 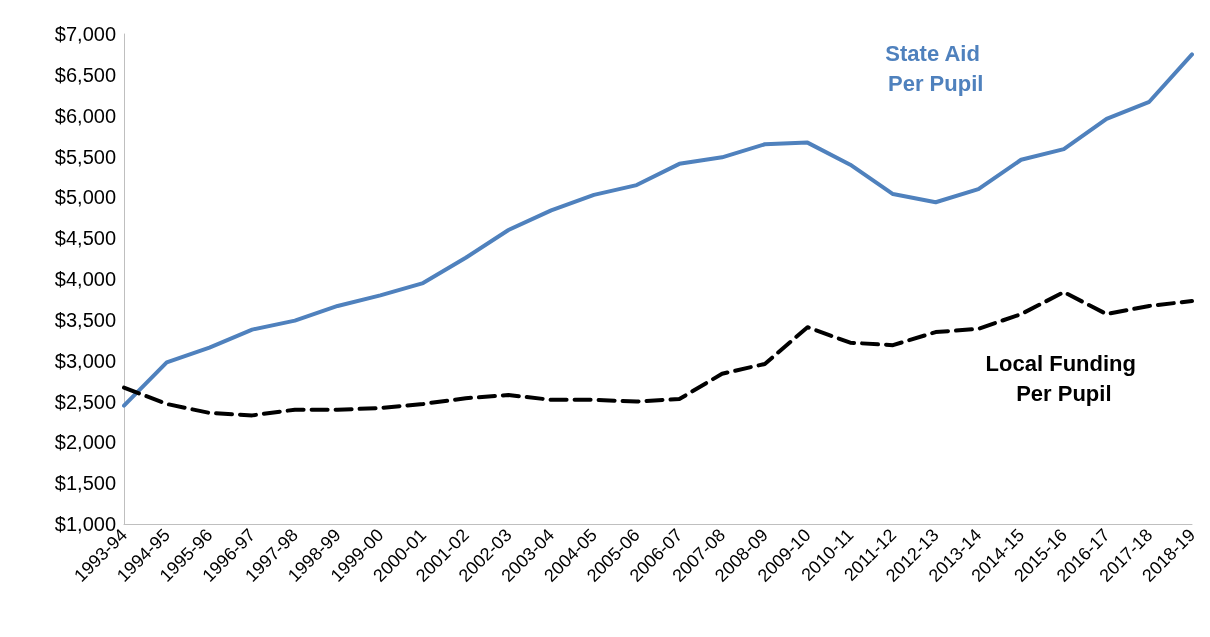 I want to click on y-tick-label: $1,500, so click(x=85, y=483).